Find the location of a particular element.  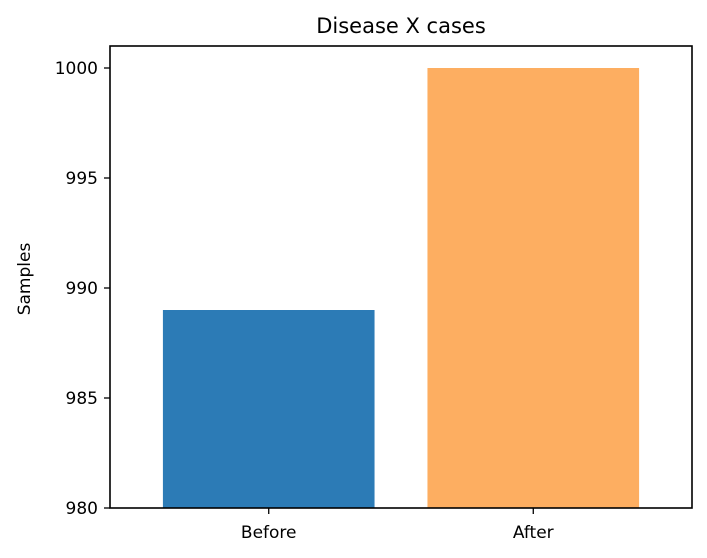

chart-title: Disease X cases is located at coordinates (401, 26).